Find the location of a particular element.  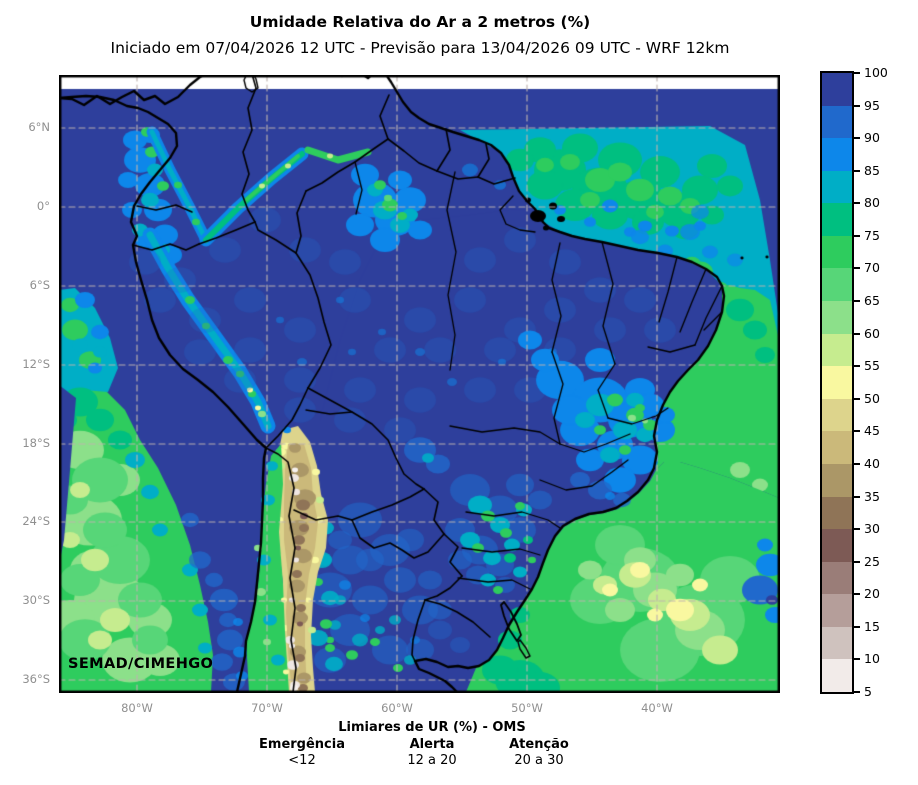

colorbar-tick-label: 15 is located at coordinates (872, 626).